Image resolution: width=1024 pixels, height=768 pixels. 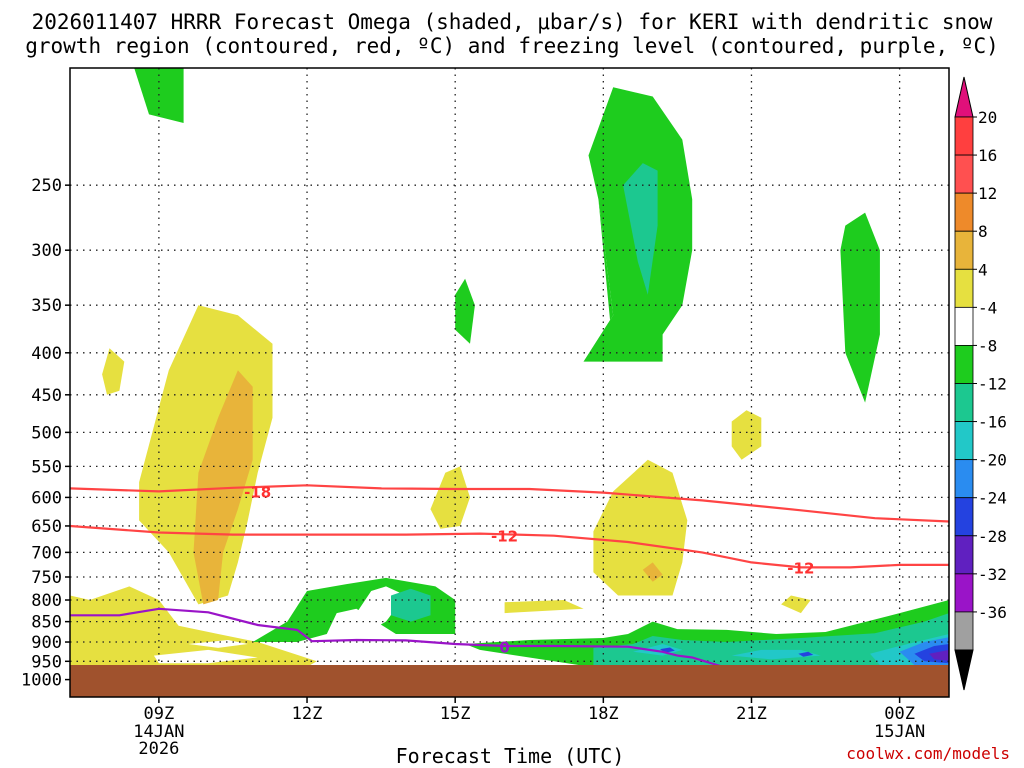 I want to click on x-tick-label-12Z: 12Z, so click(x=307, y=714).